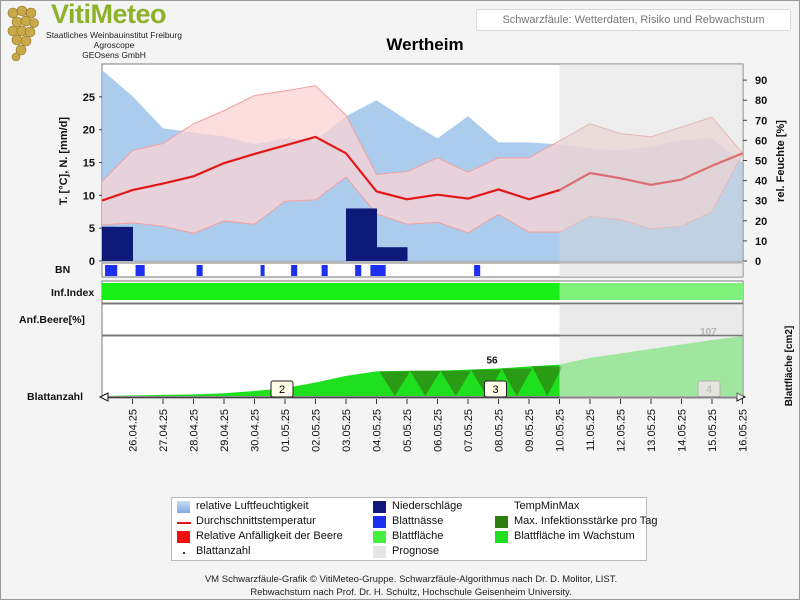  I want to click on x-tick-label: 16.05.25, so click(744, 430).